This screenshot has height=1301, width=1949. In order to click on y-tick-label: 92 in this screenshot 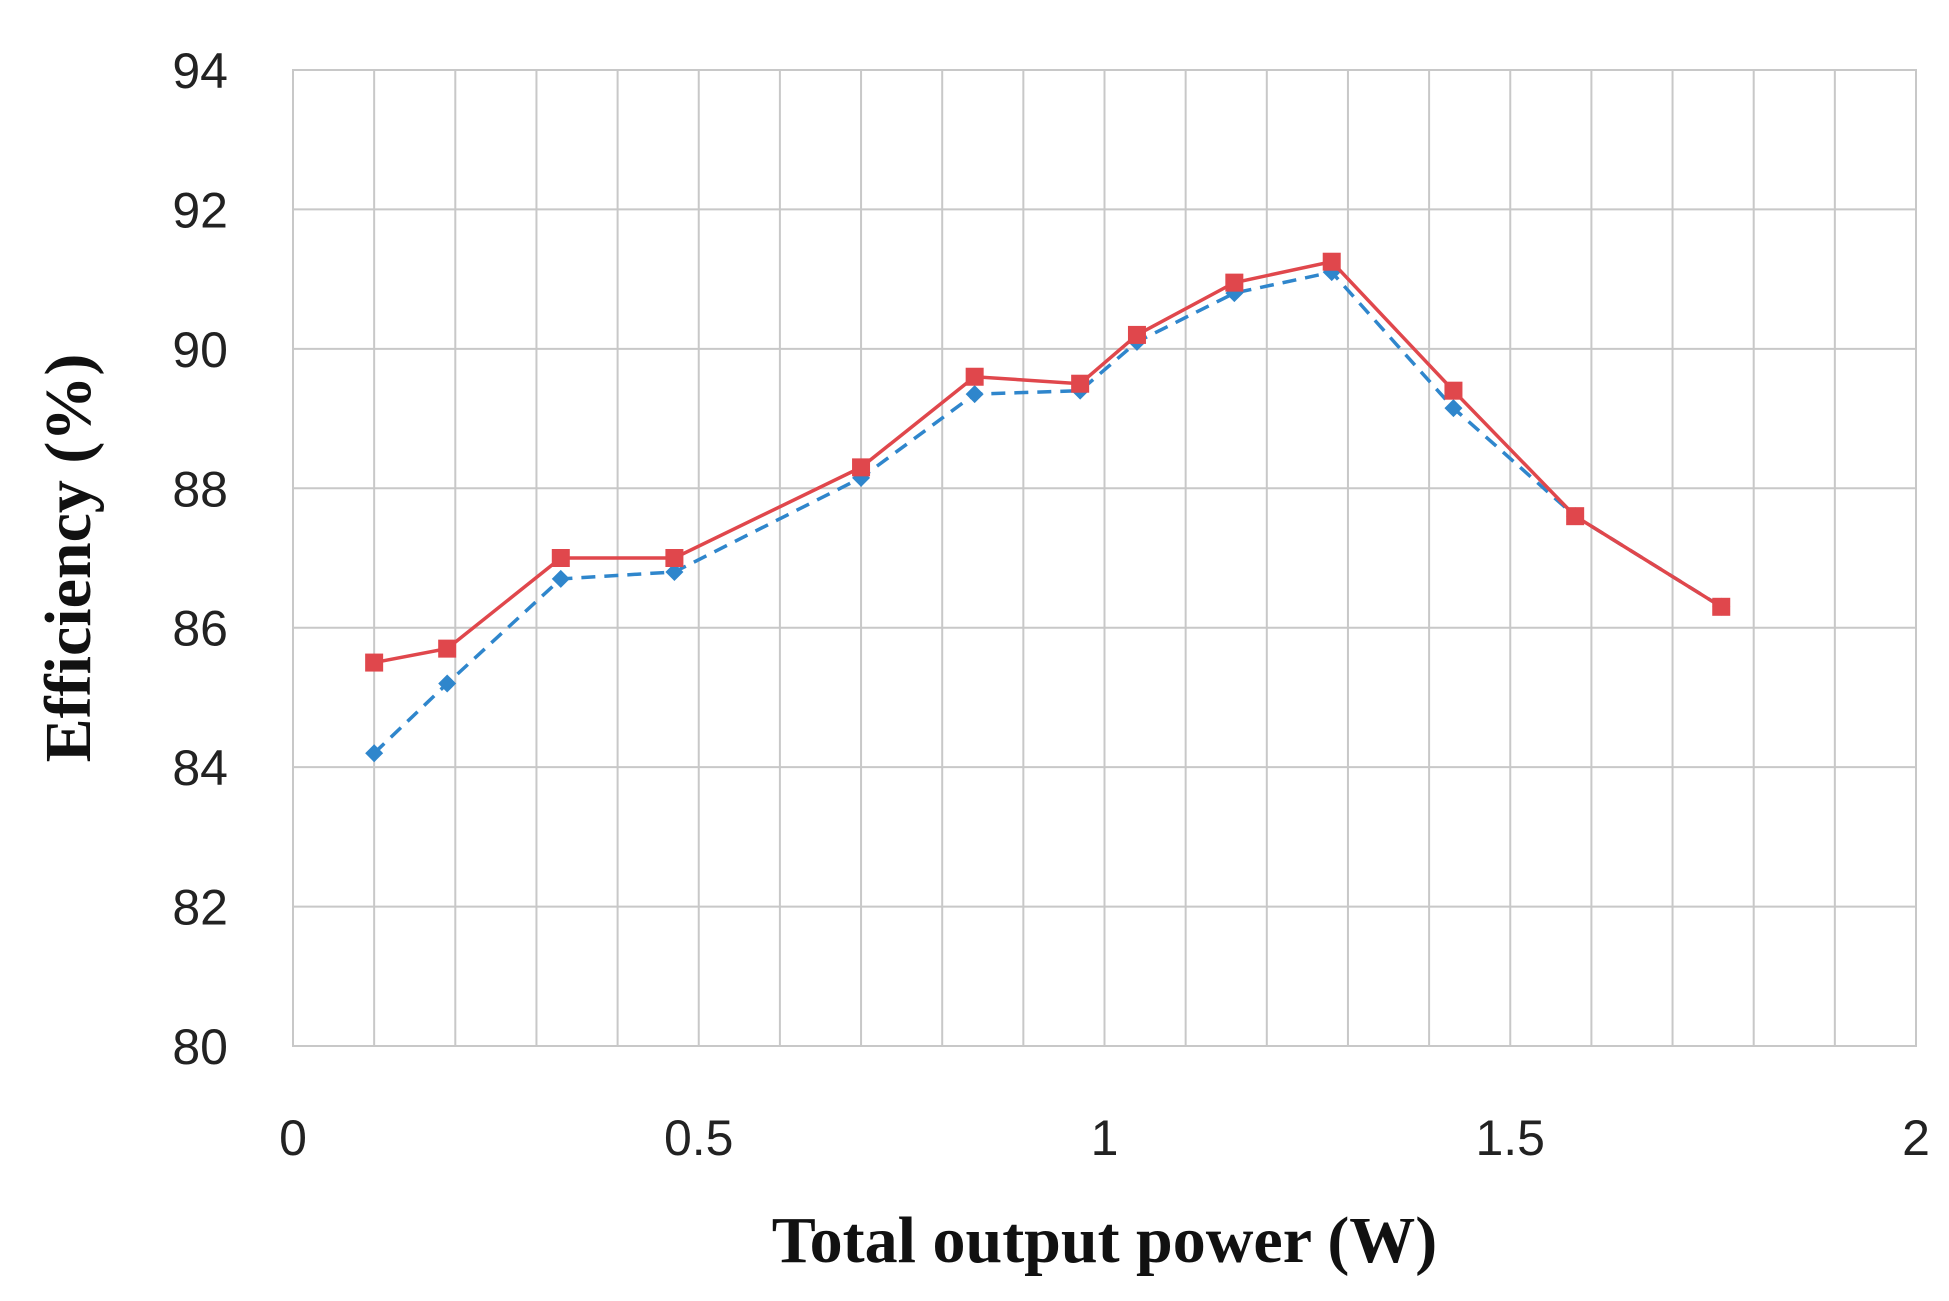, I will do `click(200, 210)`.